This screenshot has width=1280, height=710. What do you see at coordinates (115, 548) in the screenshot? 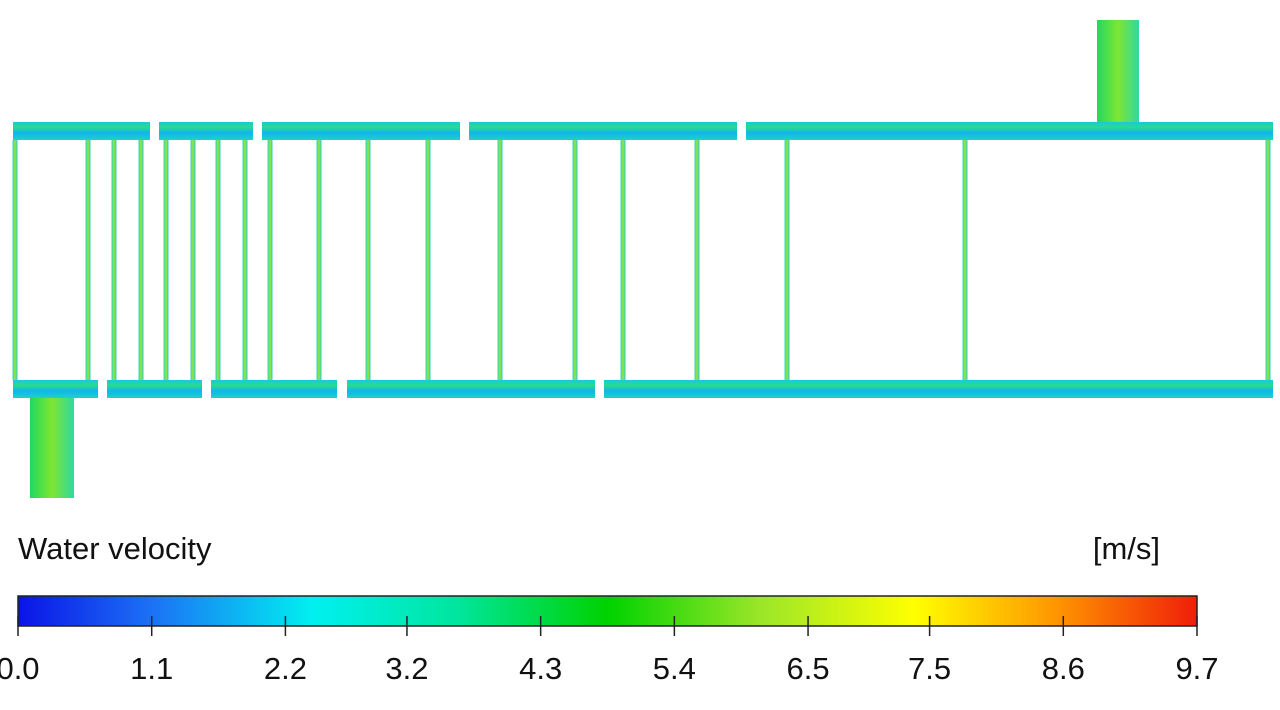
I see `colorbar-title: Water velocity` at bounding box center [115, 548].